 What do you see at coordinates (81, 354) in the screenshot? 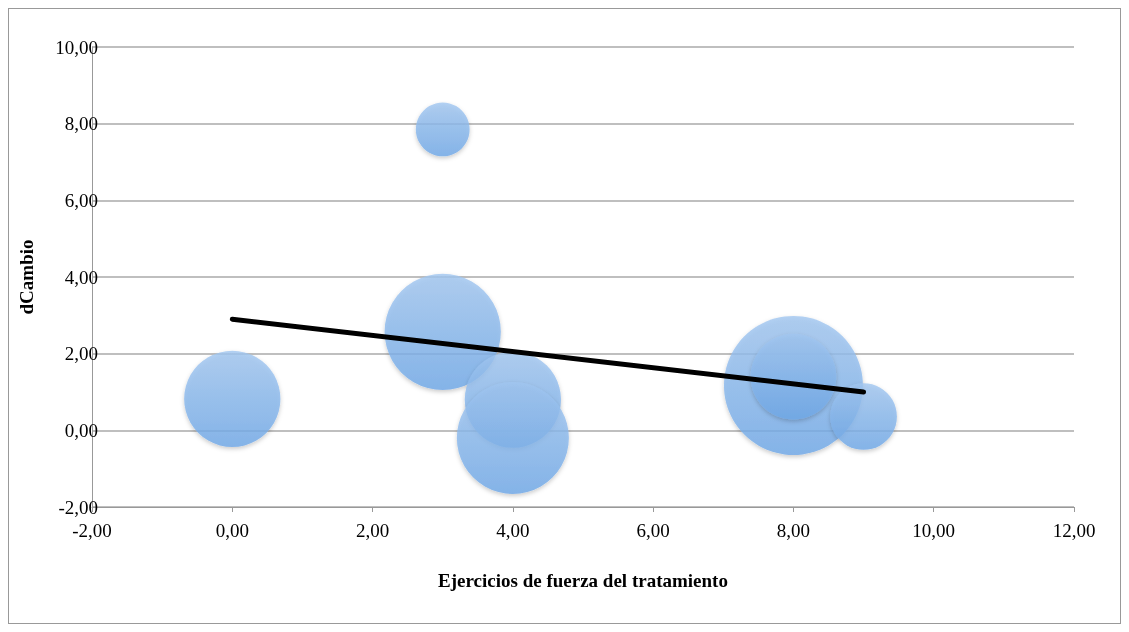
I see `y-tick-label: 2,00` at bounding box center [81, 354].